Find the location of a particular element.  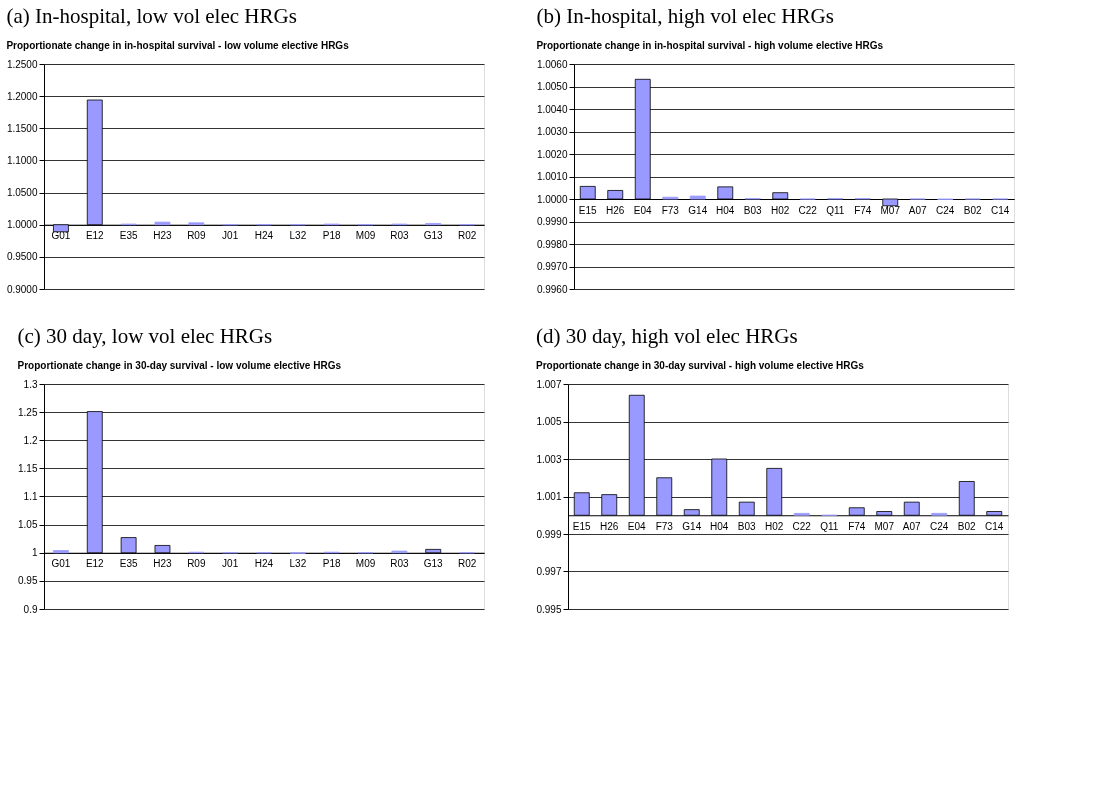

y-tick-label: 1.2500 is located at coordinates (22, 64).